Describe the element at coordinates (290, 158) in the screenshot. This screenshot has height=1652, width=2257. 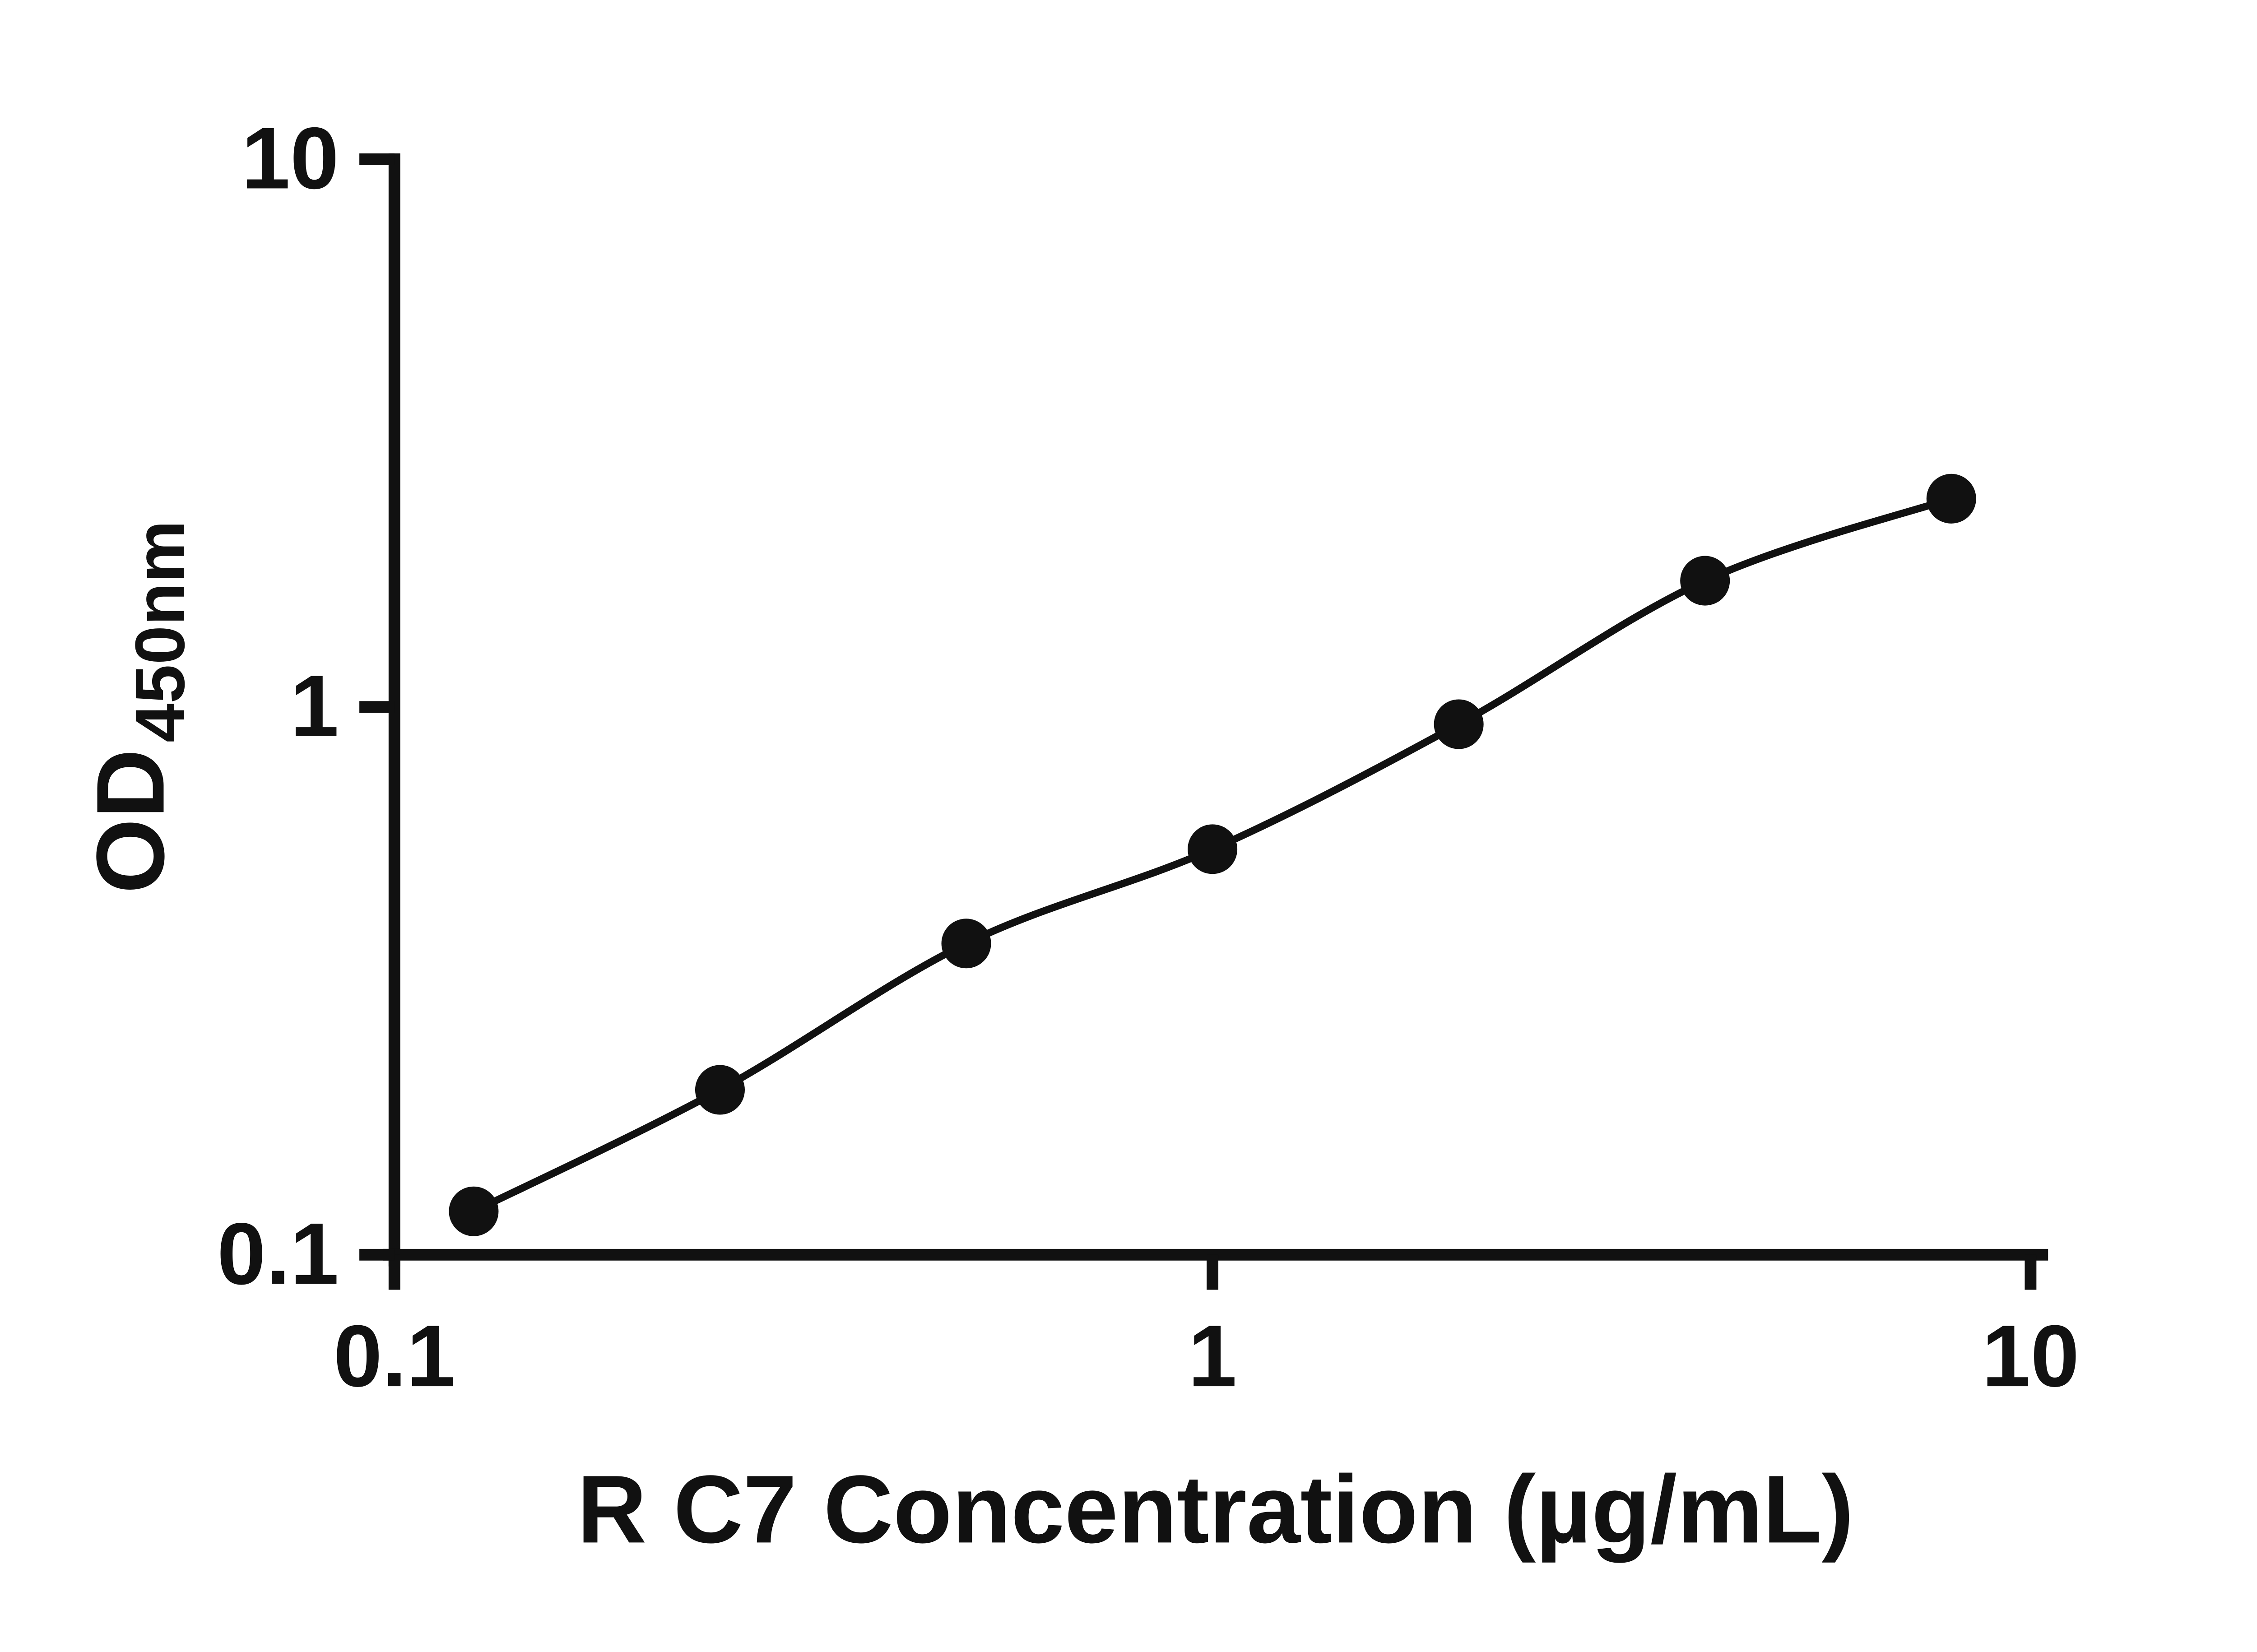
I see `y-tick-label: 10` at that location.